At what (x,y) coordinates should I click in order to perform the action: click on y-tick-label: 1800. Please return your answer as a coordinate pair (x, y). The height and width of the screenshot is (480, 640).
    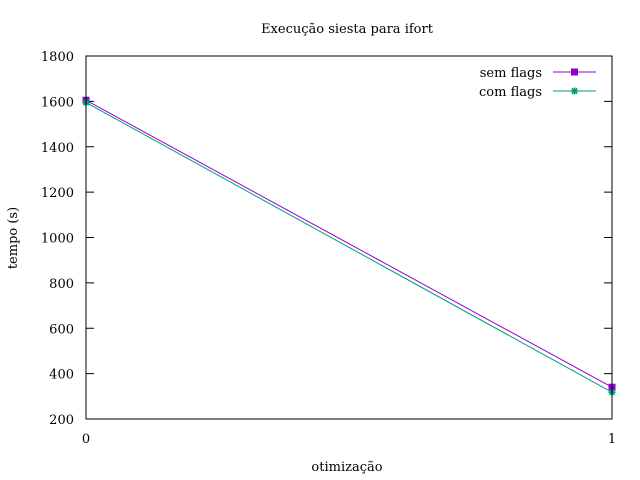
    Looking at the image, I should click on (57, 57).